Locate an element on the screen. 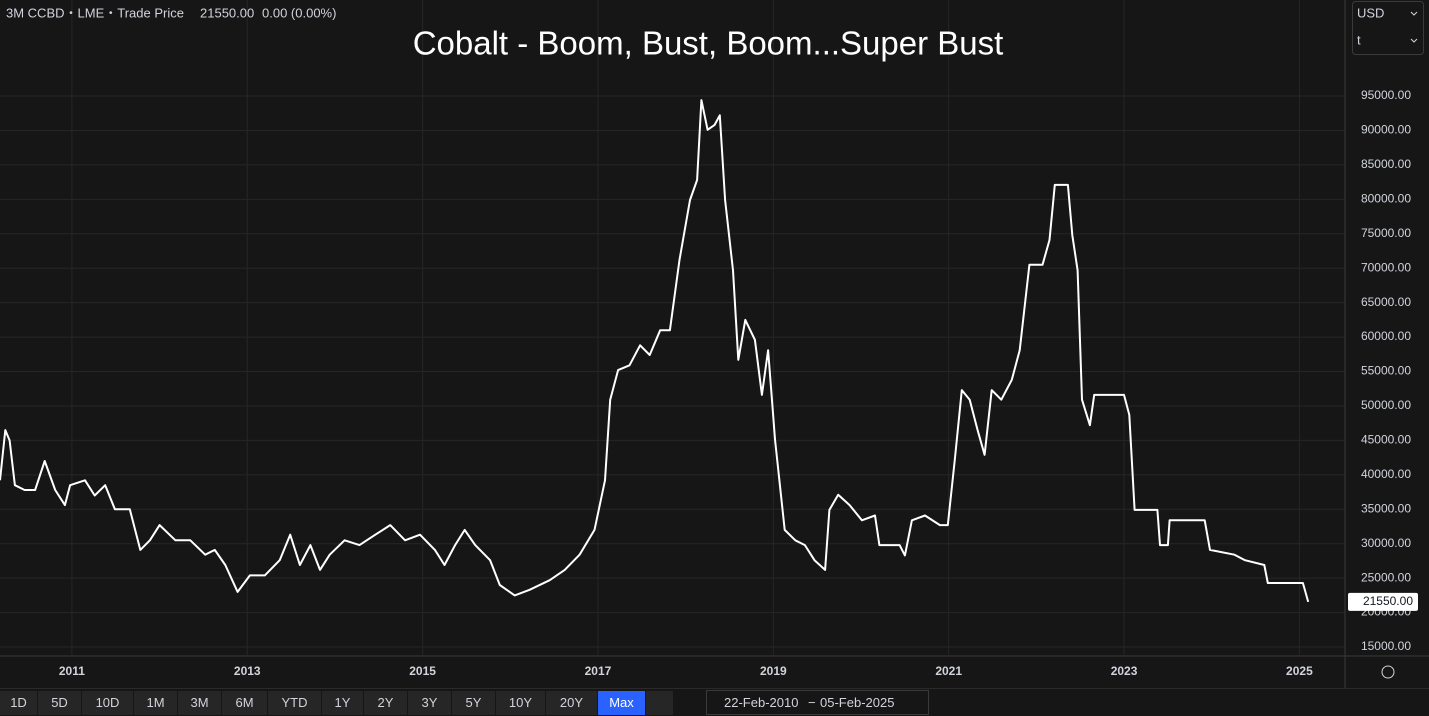 This screenshot has width=1429, height=716. range-button: 3M is located at coordinates (200, 703).